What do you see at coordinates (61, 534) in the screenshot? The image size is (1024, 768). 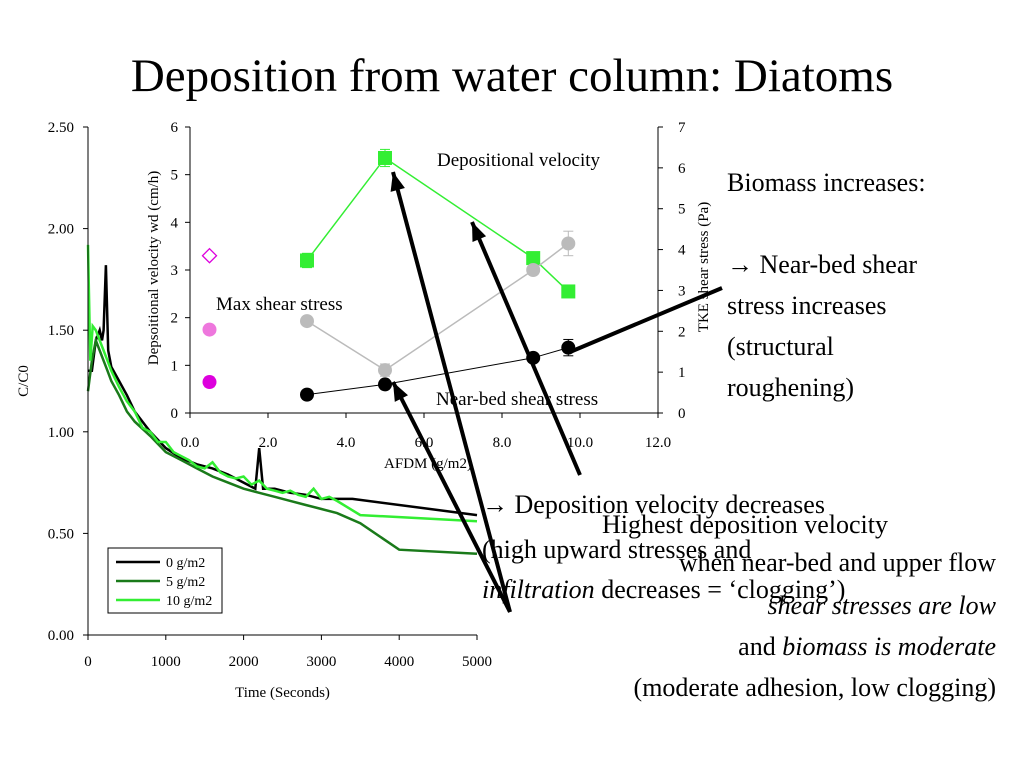 I see `y-tick-label: 0.50` at bounding box center [61, 534].